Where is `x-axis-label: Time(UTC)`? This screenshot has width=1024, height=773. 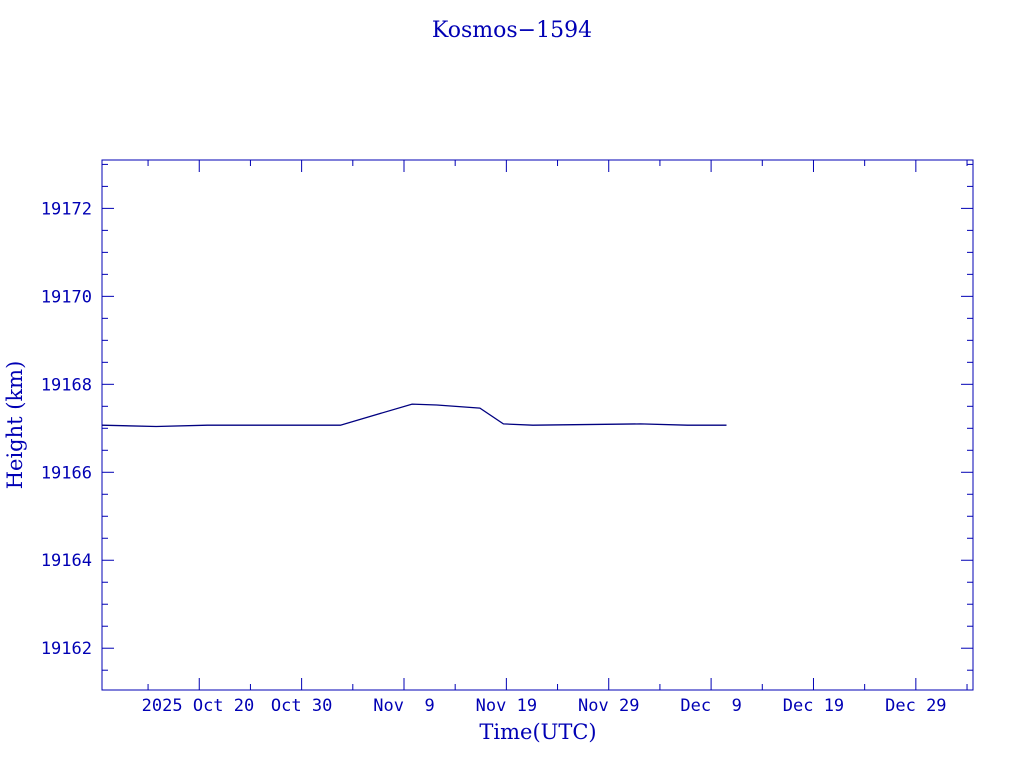
x-axis-label: Time(UTC) is located at coordinates (537, 732).